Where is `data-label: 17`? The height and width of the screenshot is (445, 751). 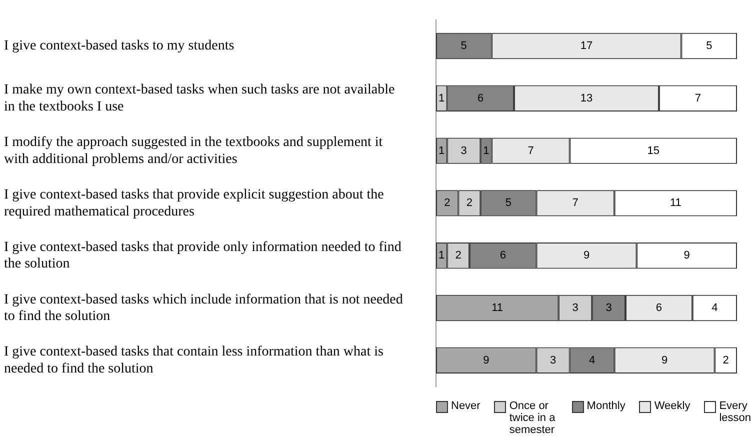
data-label: 17 is located at coordinates (586, 46).